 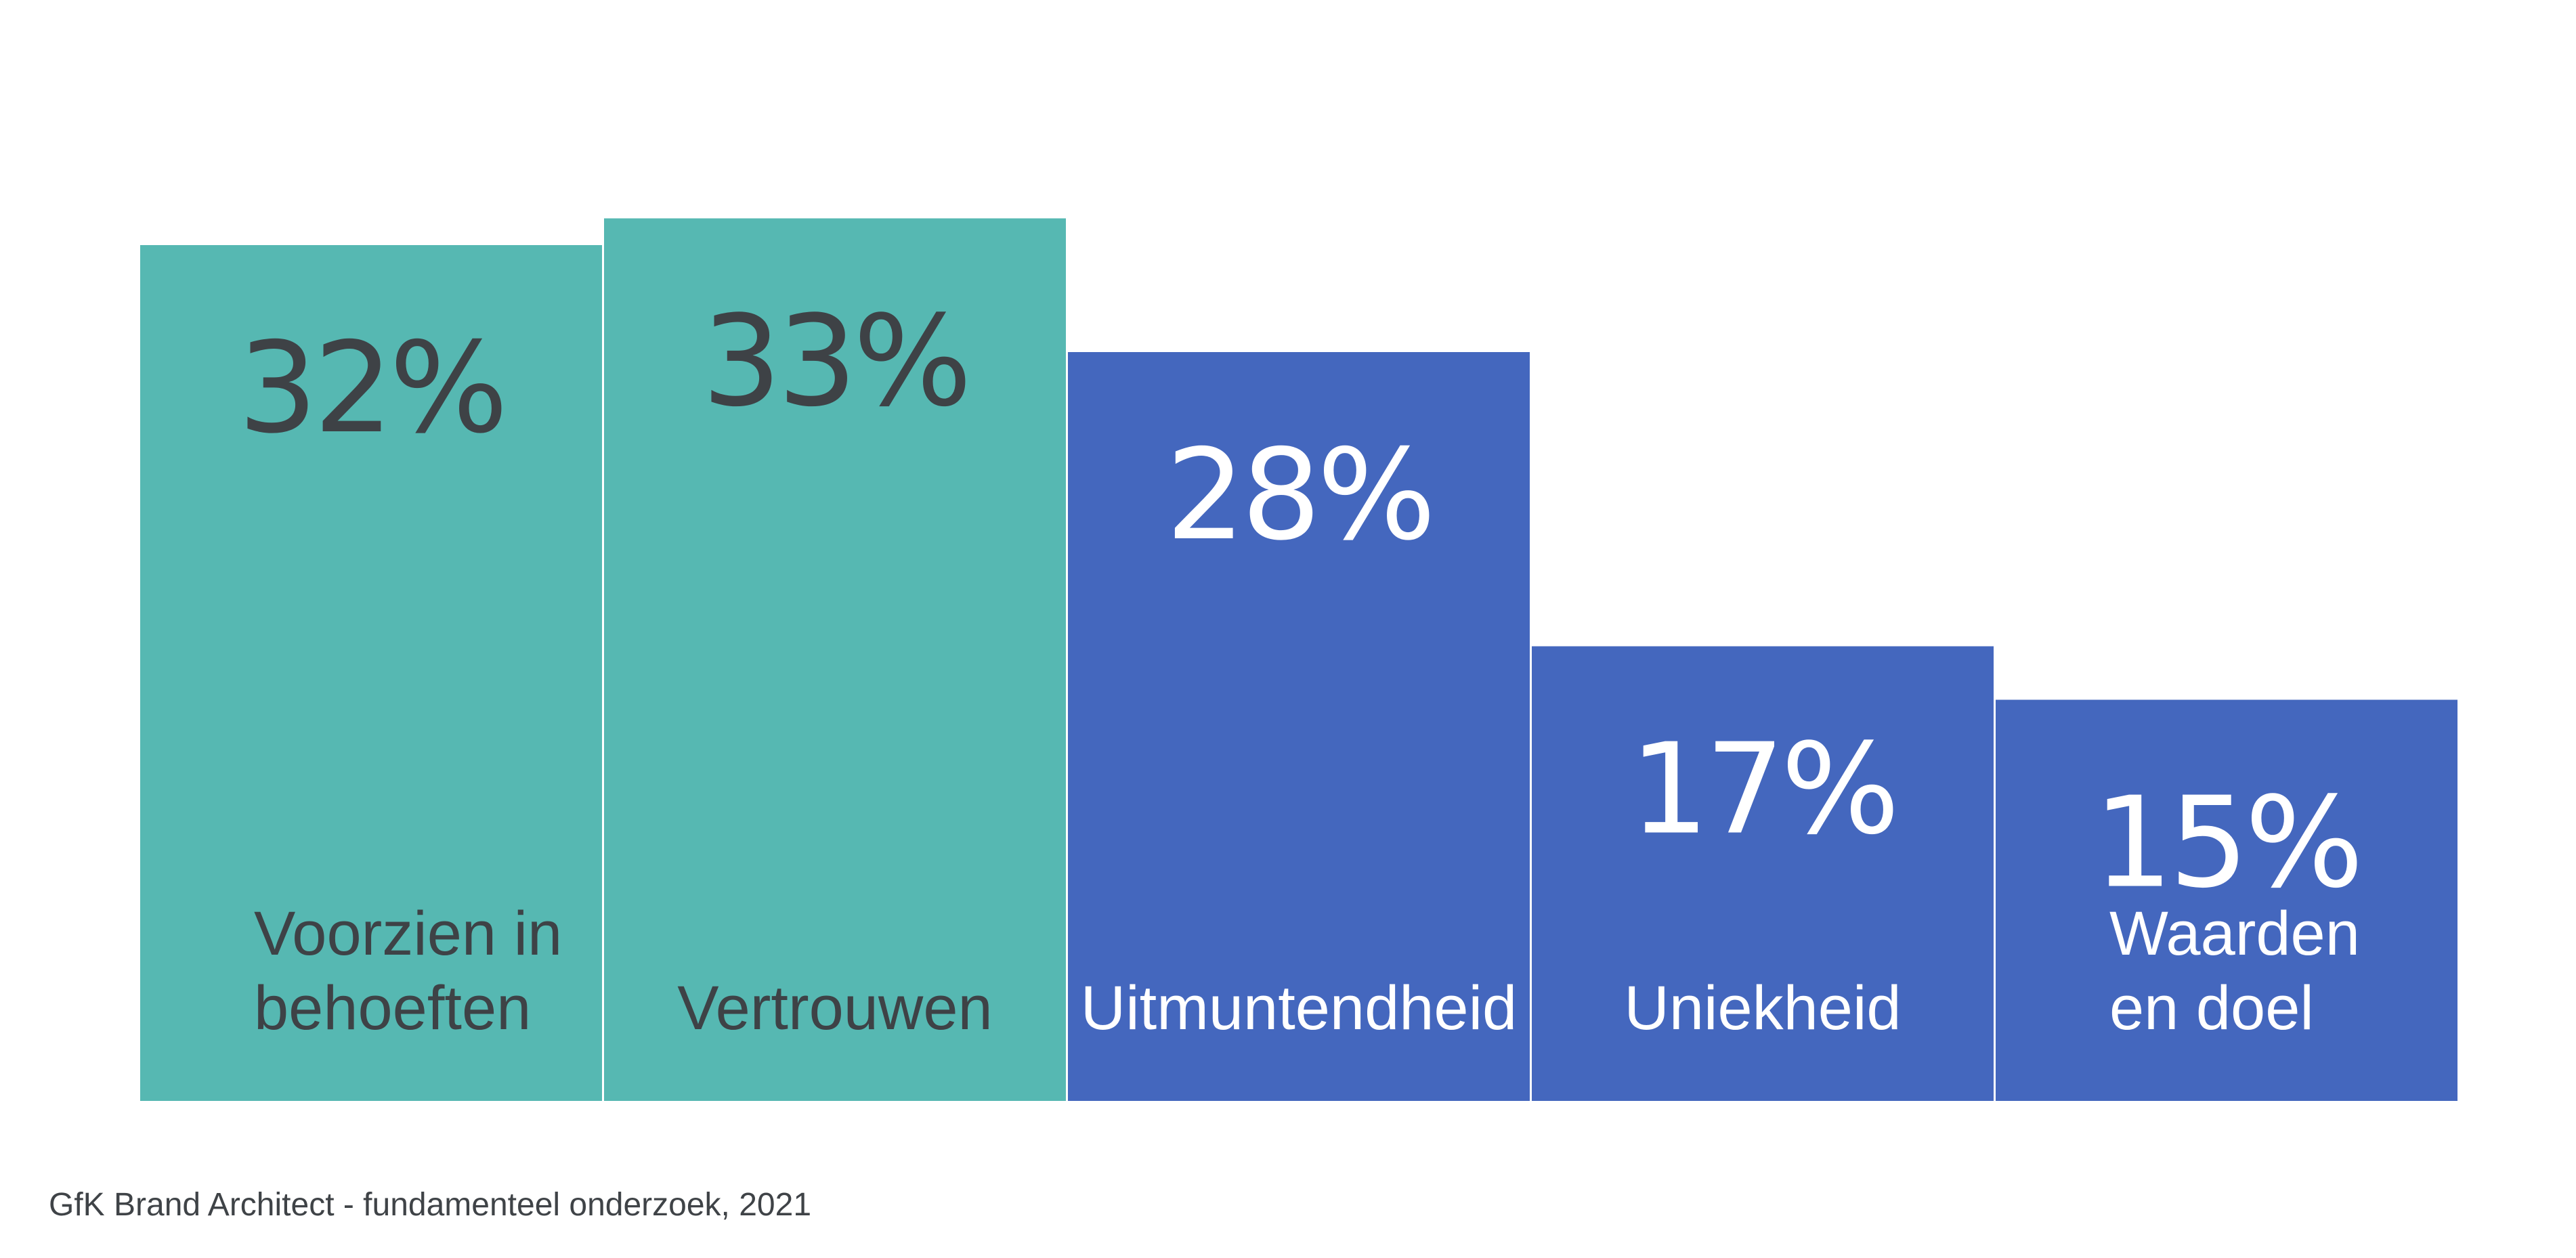 I want to click on bar-group-waarden-en-doel: 15%Waarden en doel, so click(x=2226, y=900).